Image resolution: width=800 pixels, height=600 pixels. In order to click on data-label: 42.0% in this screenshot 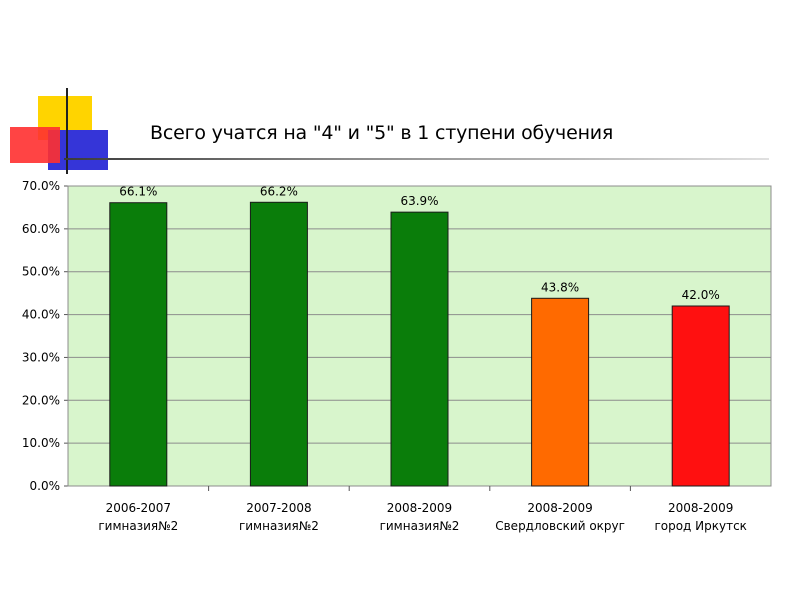, I will do `click(701, 295)`.